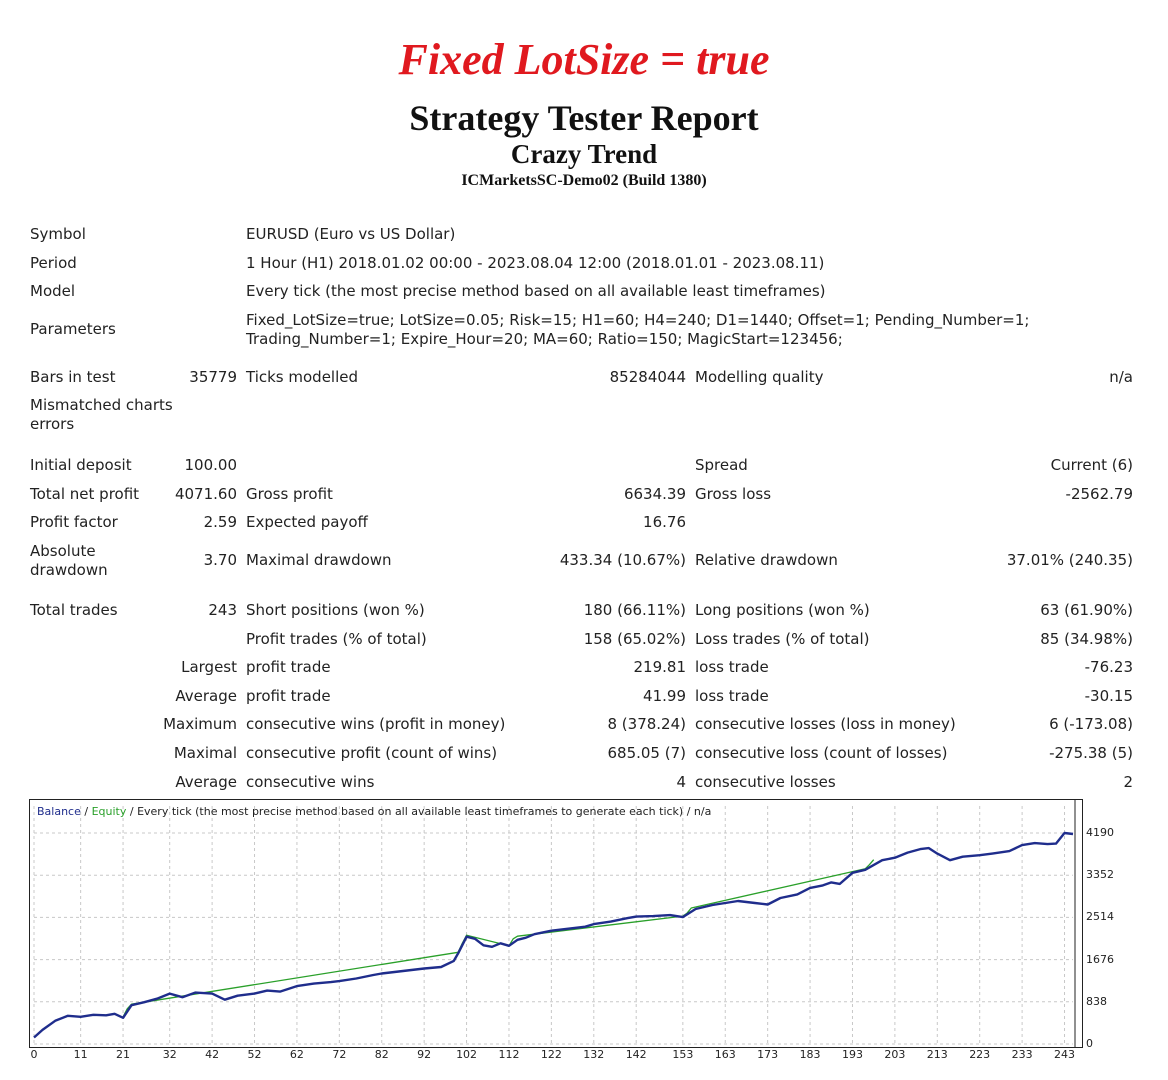  What do you see at coordinates (213, 377) in the screenshot?
I see `bars-in-test-value: 35779` at bounding box center [213, 377].